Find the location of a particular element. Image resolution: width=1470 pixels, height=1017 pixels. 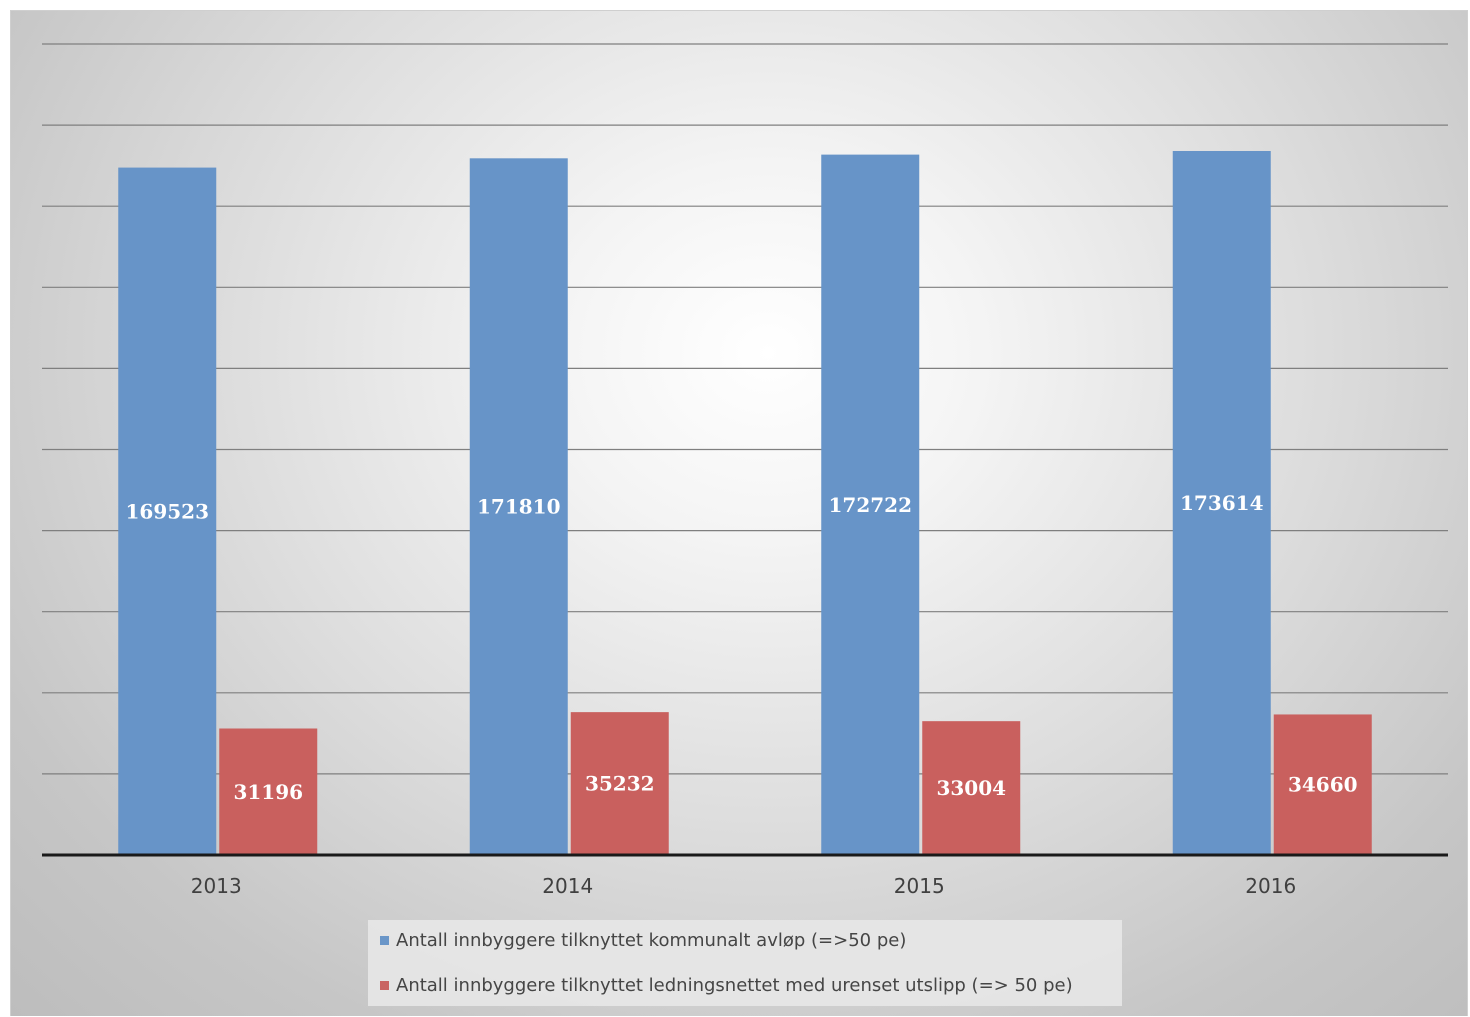

bar-series-1-2013 is located at coordinates (167, 511).